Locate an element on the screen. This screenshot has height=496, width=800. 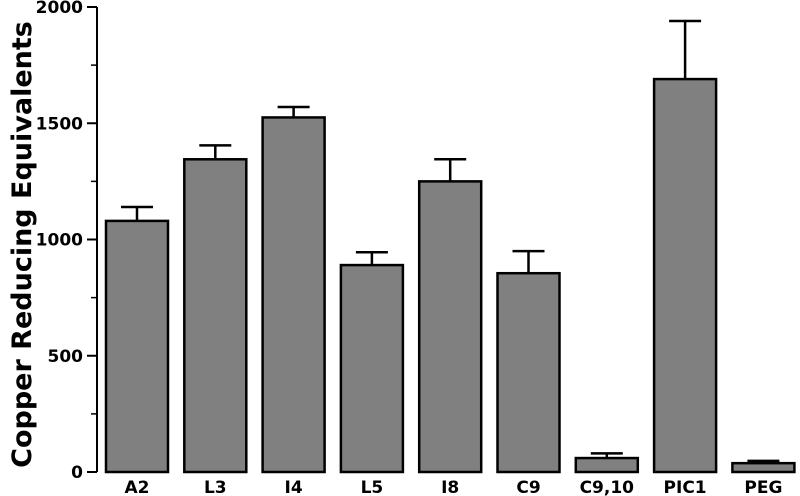
x-category-label: C9,10 is located at coordinates (607, 487).